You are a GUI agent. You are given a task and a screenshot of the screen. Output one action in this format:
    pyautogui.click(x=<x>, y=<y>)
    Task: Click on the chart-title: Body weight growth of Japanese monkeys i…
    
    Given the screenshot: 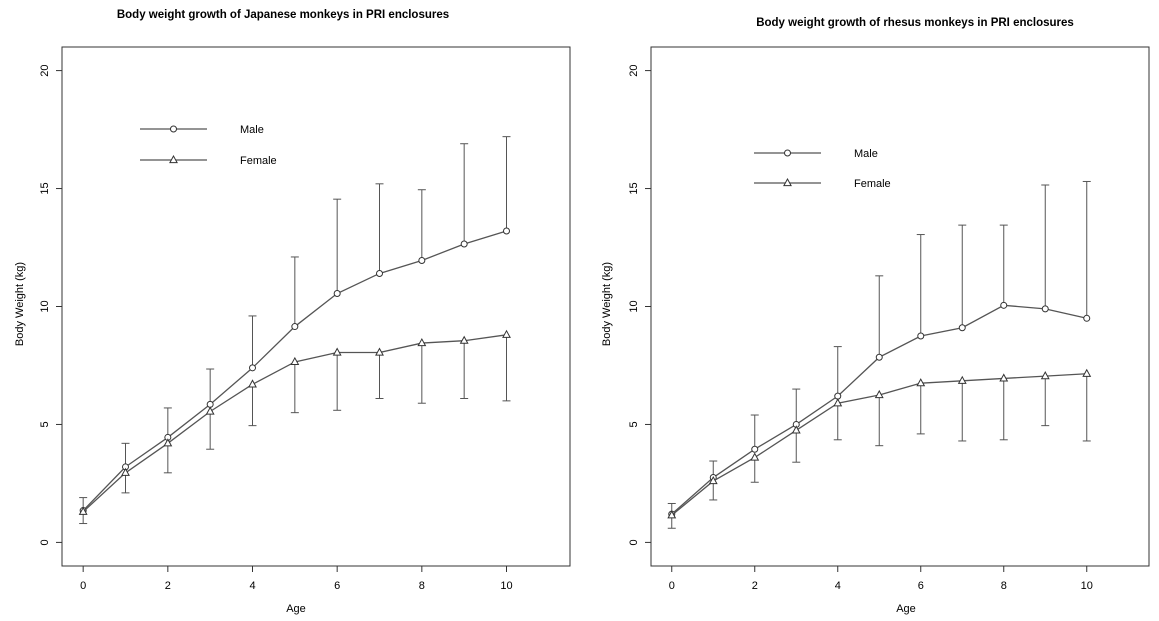 What is the action you would take?
    pyautogui.click(x=283, y=15)
    